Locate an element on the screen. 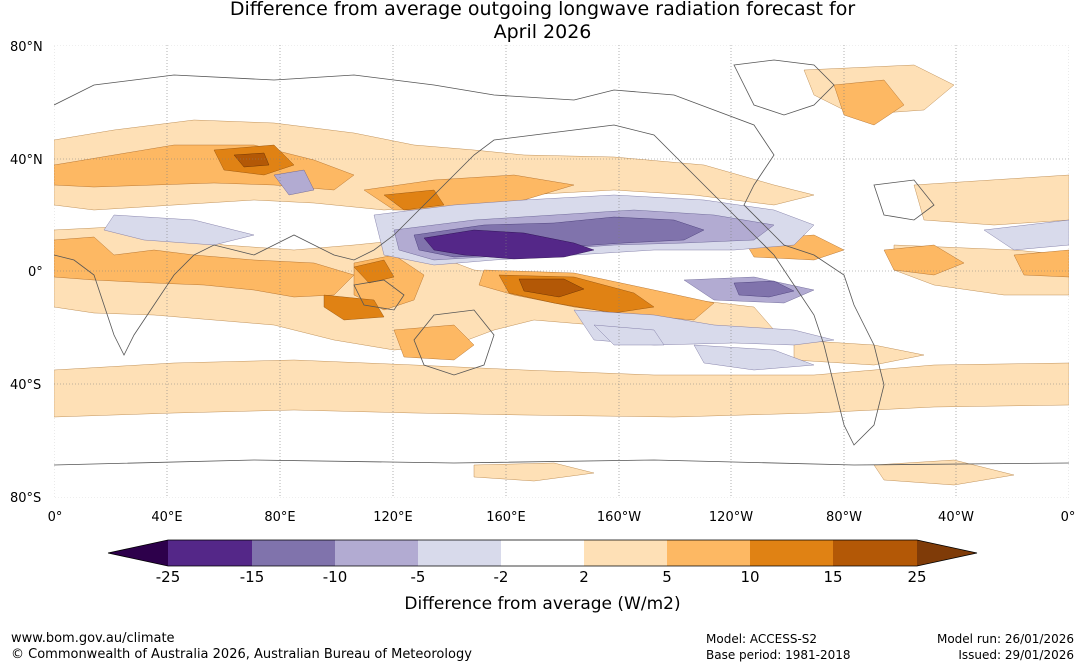 The width and height of the screenshot is (1085, 667). colorbar-label-minus2: -2 is located at coordinates (501, 577).